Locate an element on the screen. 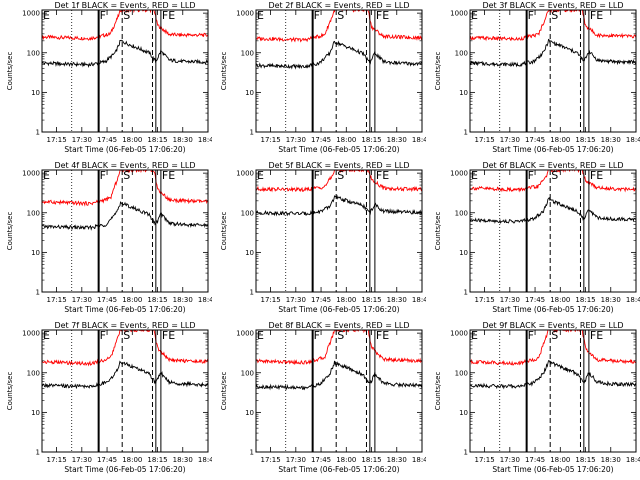  panel-title: Det 3f BLACK = Events, RED = LLD is located at coordinates (552, 5).